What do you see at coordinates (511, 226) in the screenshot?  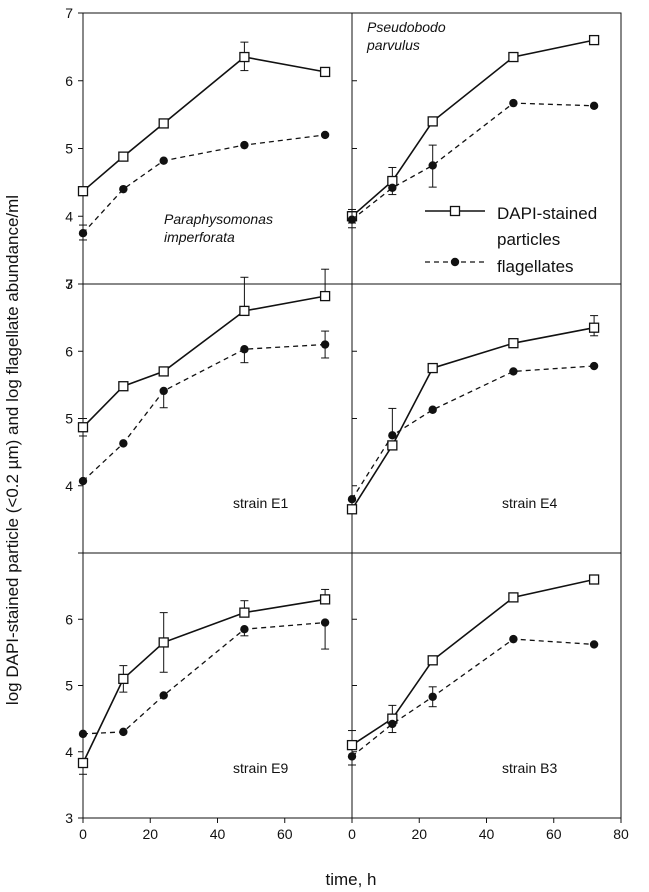 I see `legend-entry-dapi: DAPI-stained particles` at bounding box center [511, 226].